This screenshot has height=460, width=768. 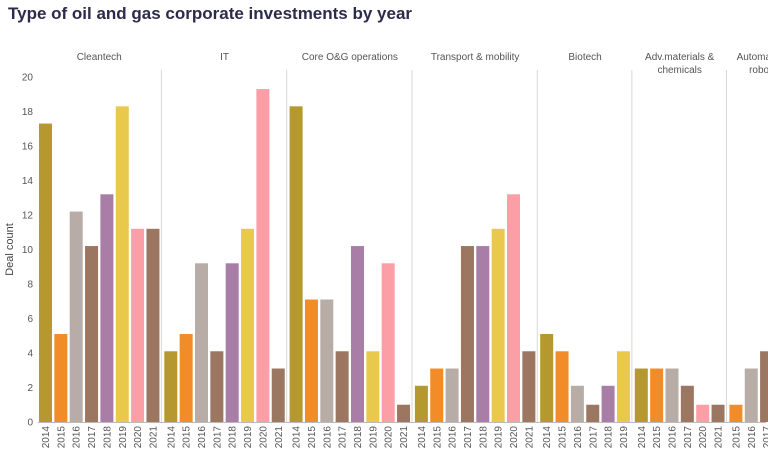 I want to click on y-tick-label-16: 16, so click(x=28, y=147).